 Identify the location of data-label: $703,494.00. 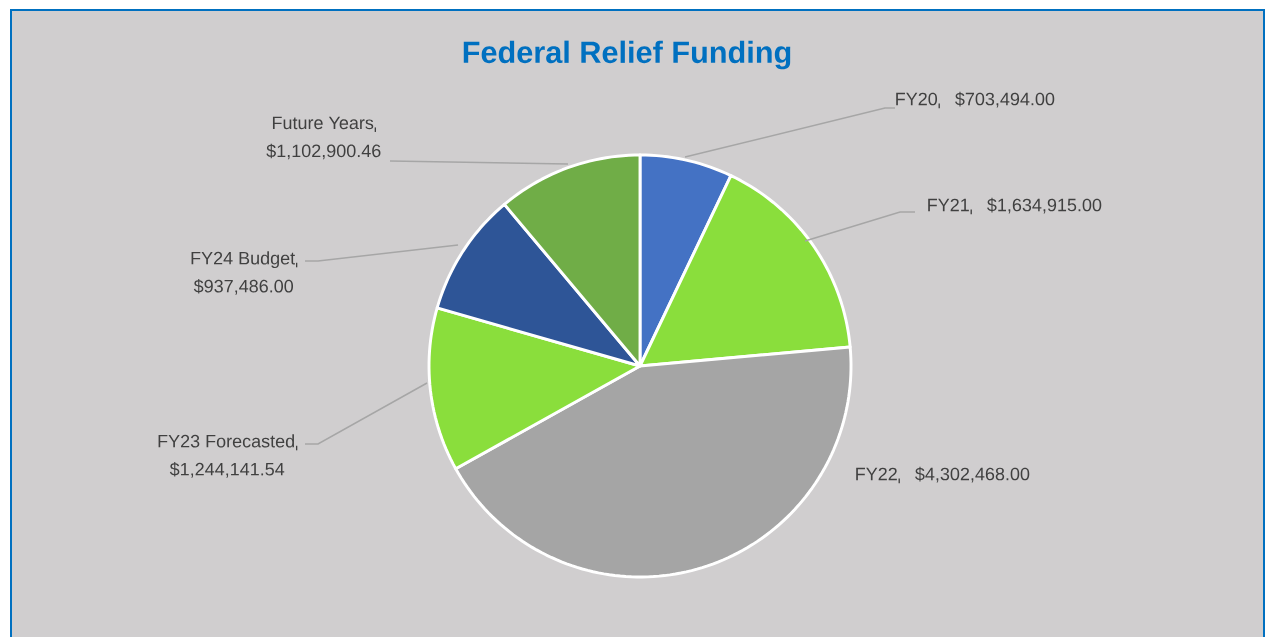
(1005, 99).